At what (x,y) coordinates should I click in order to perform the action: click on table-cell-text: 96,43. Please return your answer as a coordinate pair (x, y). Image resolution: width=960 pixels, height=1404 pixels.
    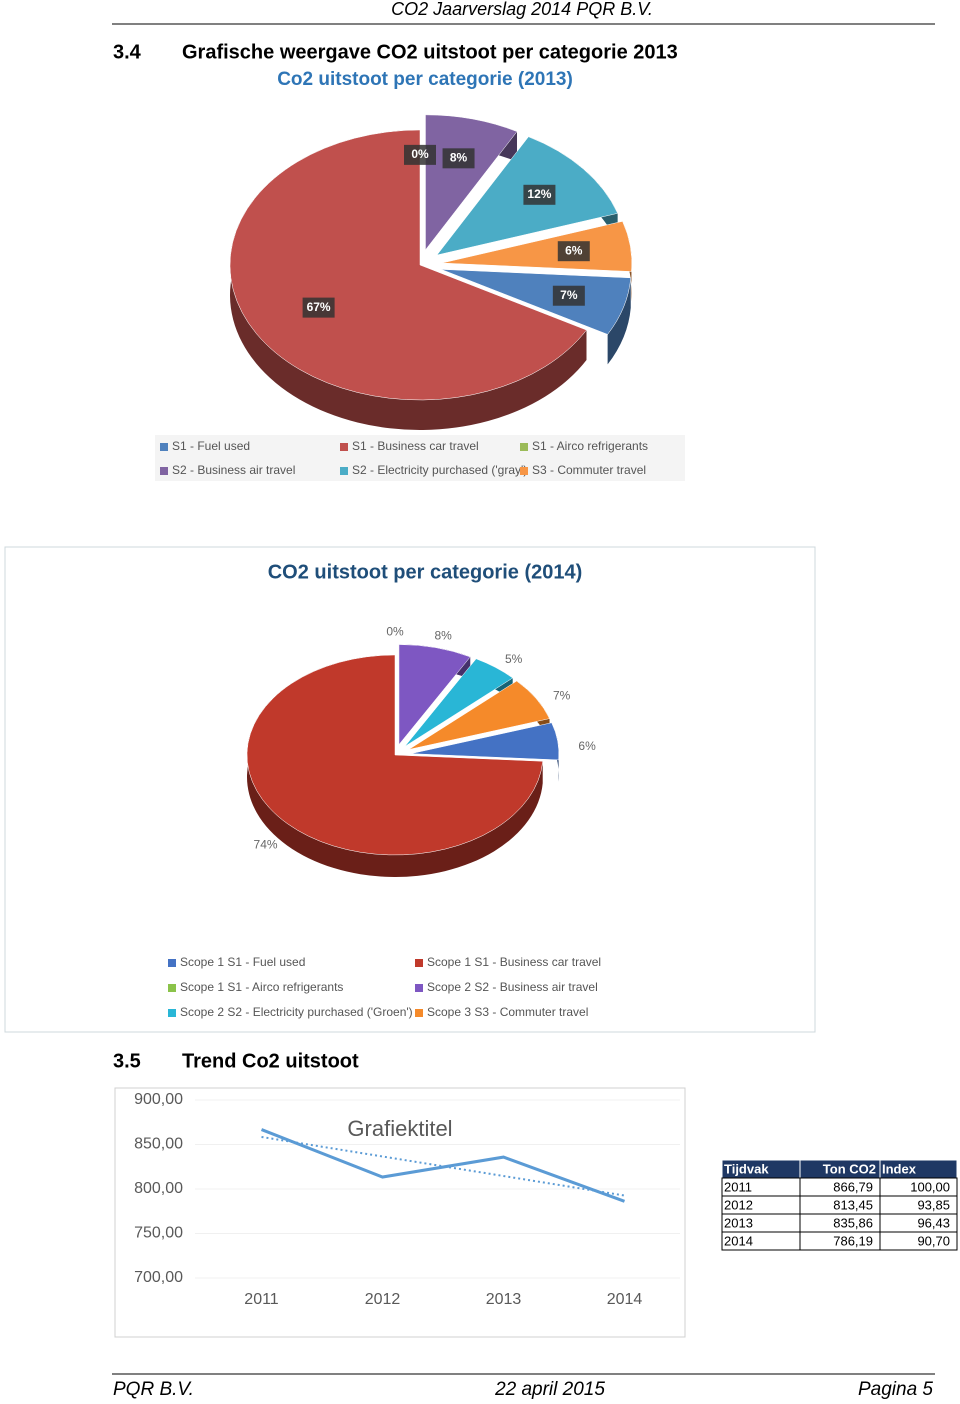
    Looking at the image, I should click on (933, 1222).